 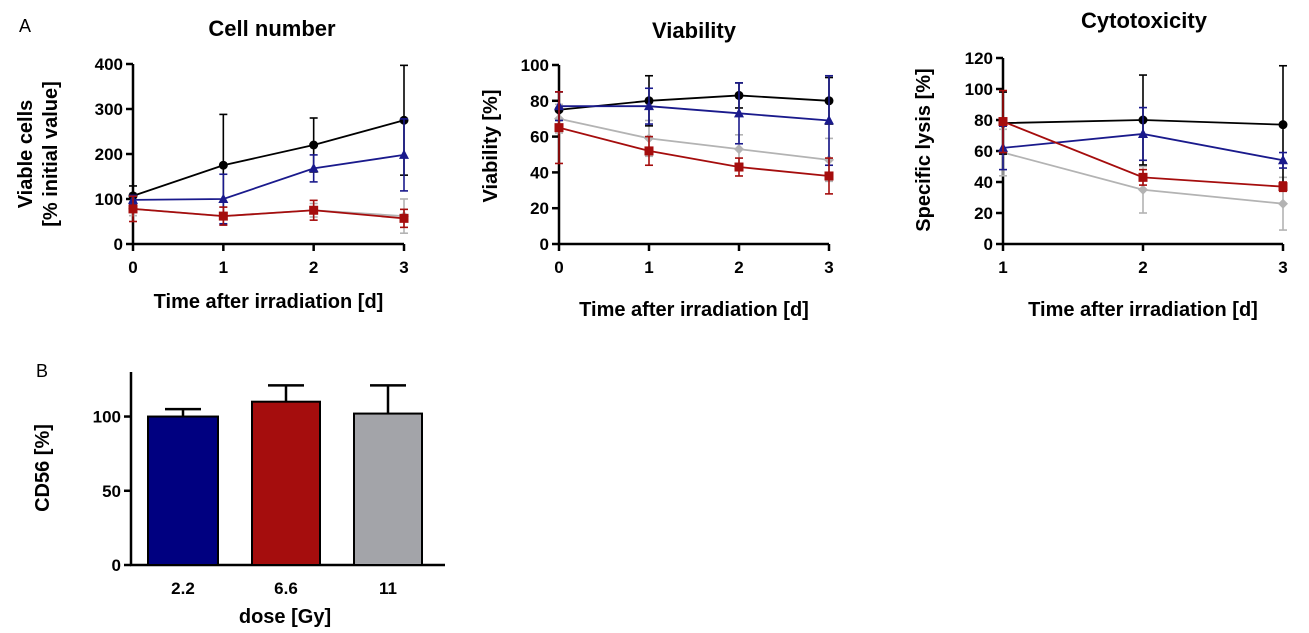 I want to click on y-axis-label: Viable cells, so click(x=26, y=154).